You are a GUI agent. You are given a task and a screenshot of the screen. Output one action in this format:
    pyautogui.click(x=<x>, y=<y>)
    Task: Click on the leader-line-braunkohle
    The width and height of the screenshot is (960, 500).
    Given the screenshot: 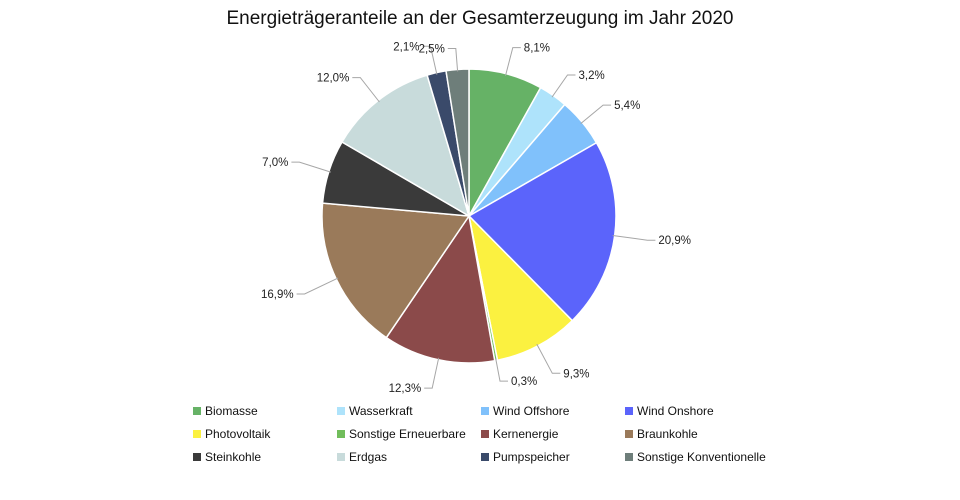 What is the action you would take?
    pyautogui.click(x=317, y=286)
    